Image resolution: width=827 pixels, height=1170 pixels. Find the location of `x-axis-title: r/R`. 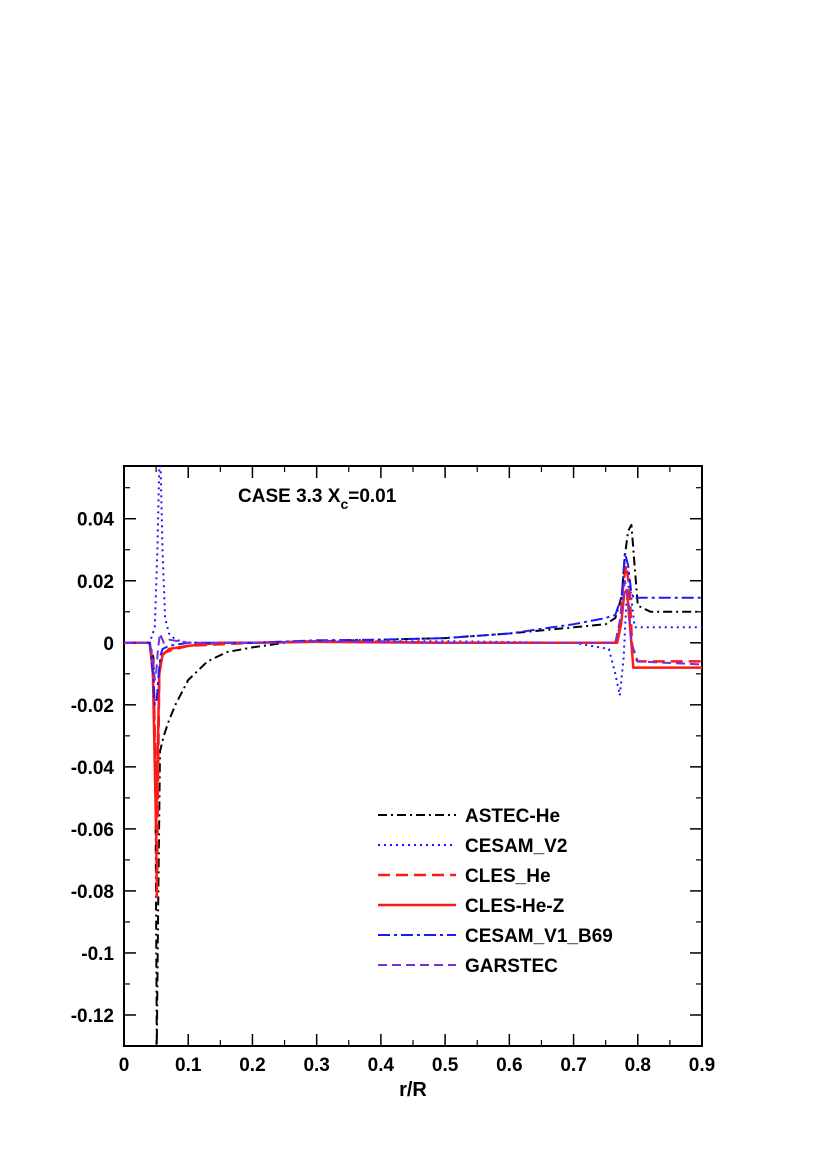

x-axis-title: r/R is located at coordinates (413, 1090).